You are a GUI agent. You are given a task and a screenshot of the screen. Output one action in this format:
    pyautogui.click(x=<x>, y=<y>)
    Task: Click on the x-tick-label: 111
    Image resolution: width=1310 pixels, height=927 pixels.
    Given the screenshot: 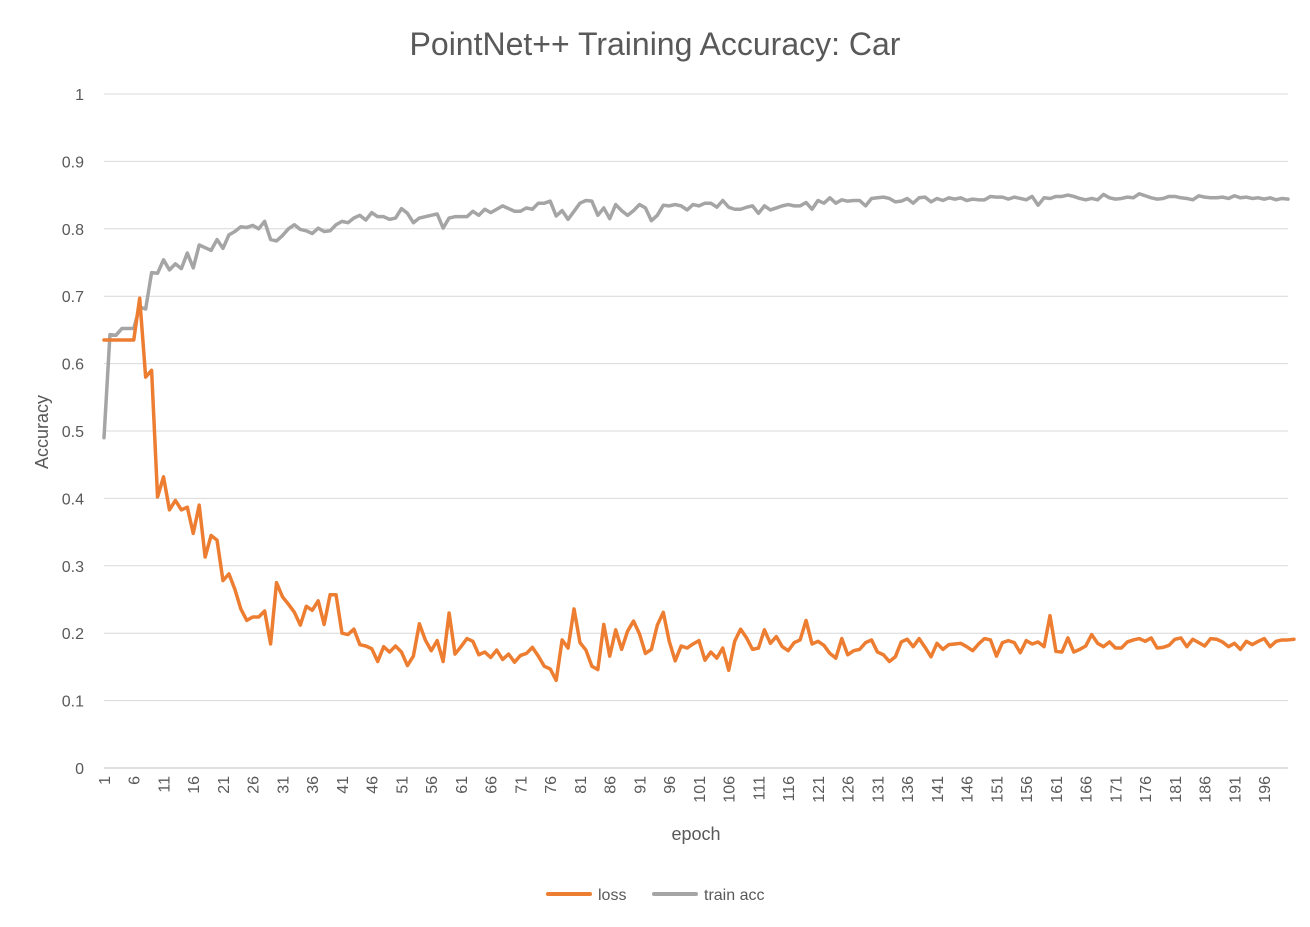 What is the action you would take?
    pyautogui.click(x=759, y=788)
    